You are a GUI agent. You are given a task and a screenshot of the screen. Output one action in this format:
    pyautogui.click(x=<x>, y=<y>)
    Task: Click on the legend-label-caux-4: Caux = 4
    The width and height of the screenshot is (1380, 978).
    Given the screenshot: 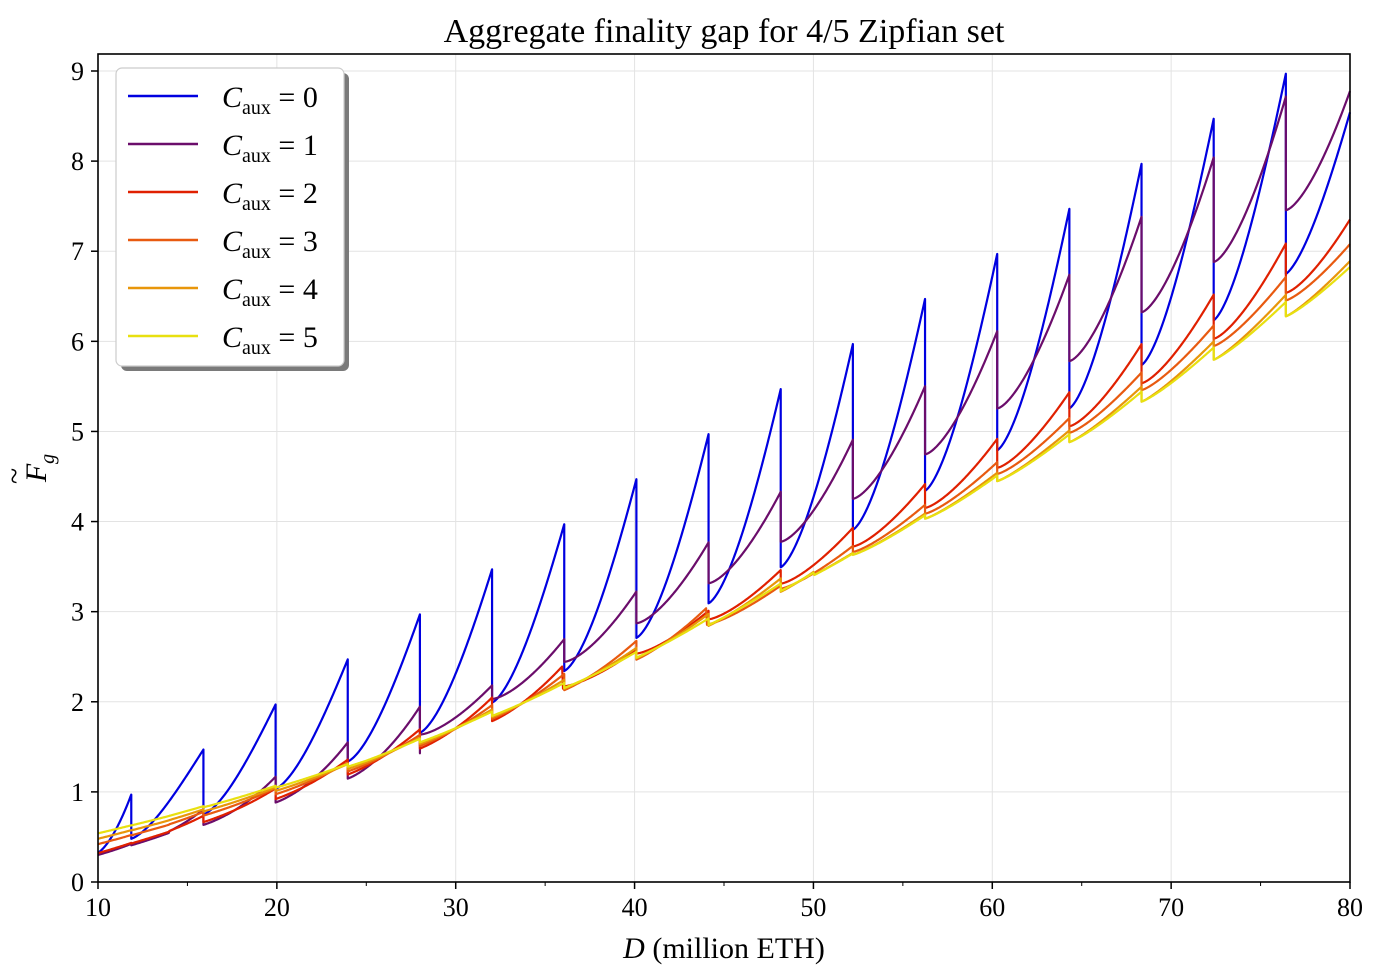 What is the action you would take?
    pyautogui.click(x=270, y=292)
    